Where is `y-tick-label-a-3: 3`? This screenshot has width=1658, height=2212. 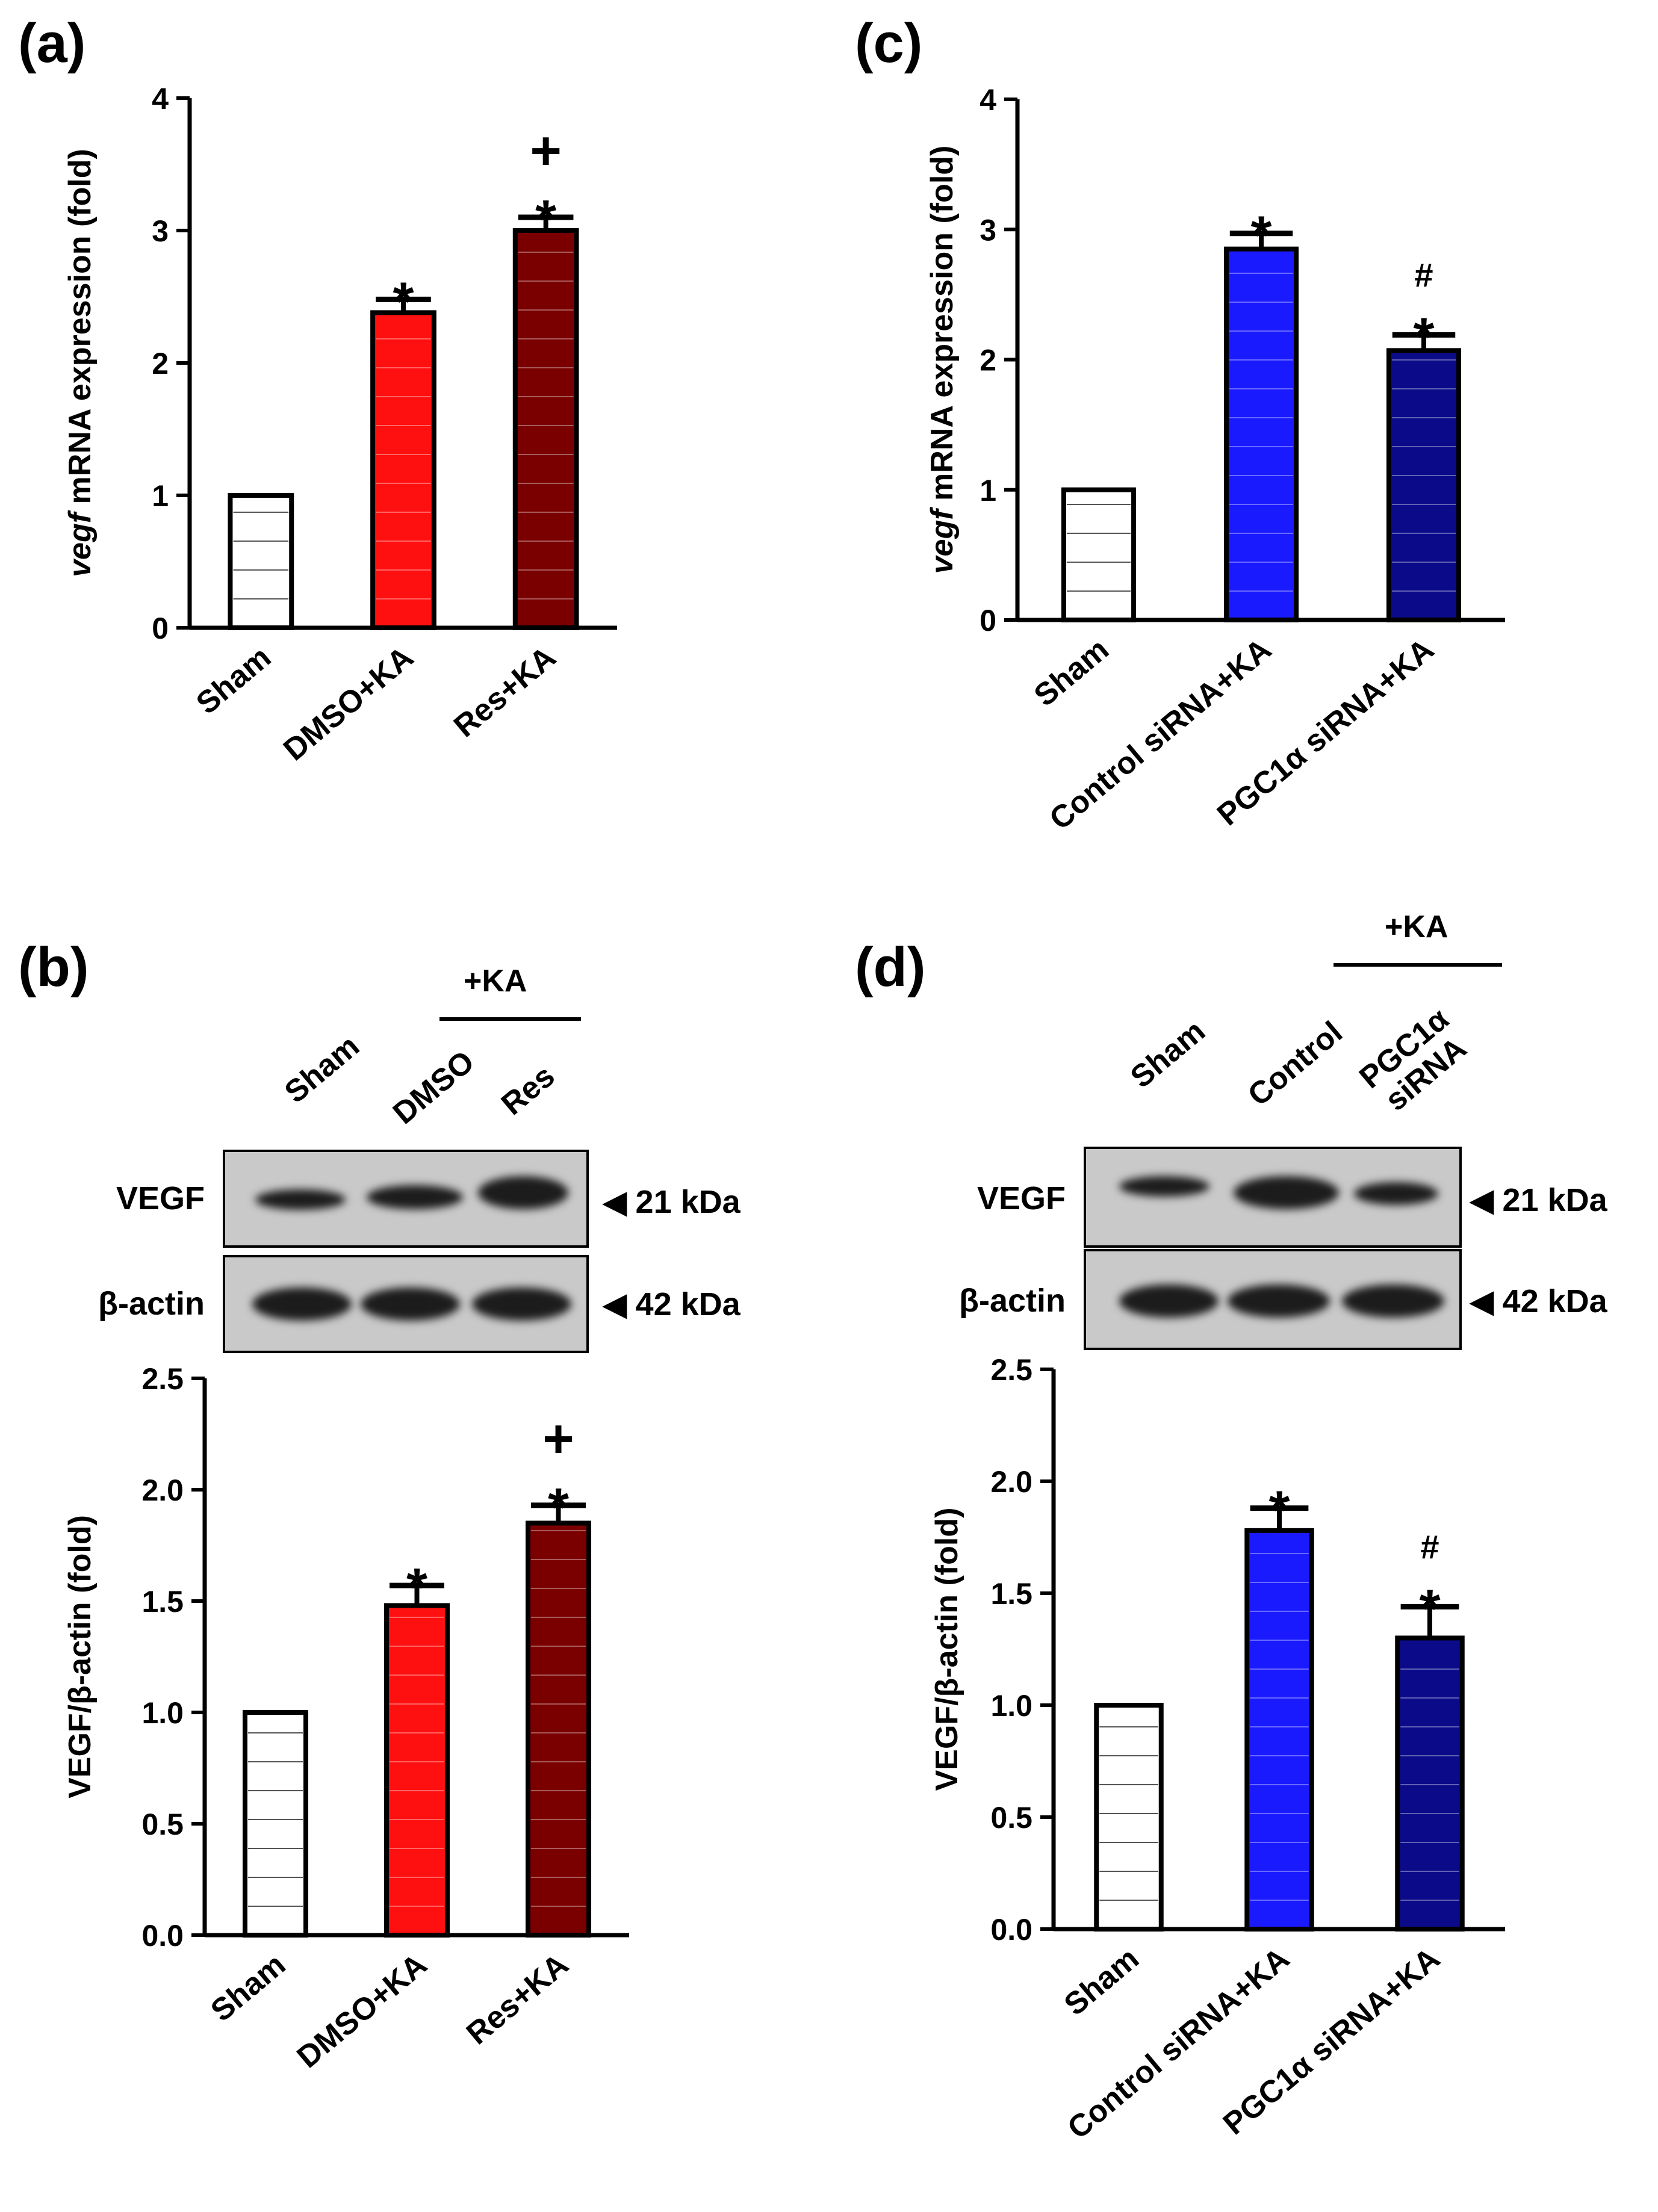
y-tick-label-a-3: 3 is located at coordinates (160, 231).